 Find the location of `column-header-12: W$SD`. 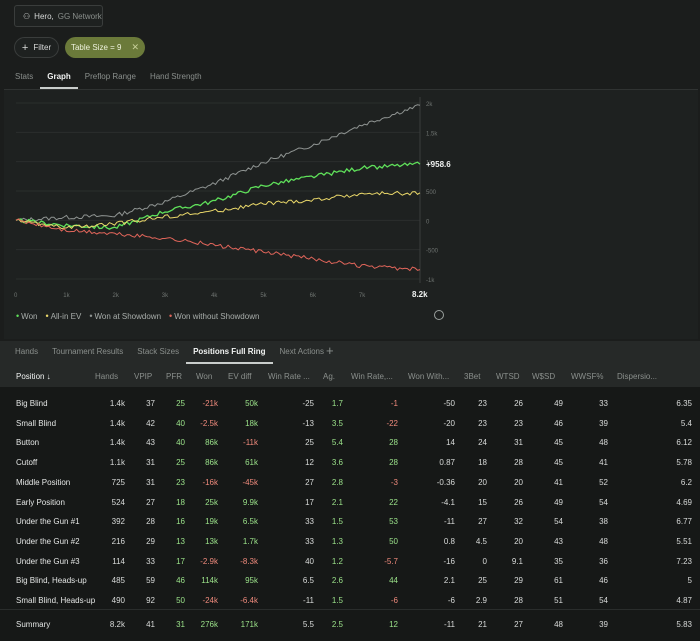

column-header-12: W$SD is located at coordinates (544, 376).